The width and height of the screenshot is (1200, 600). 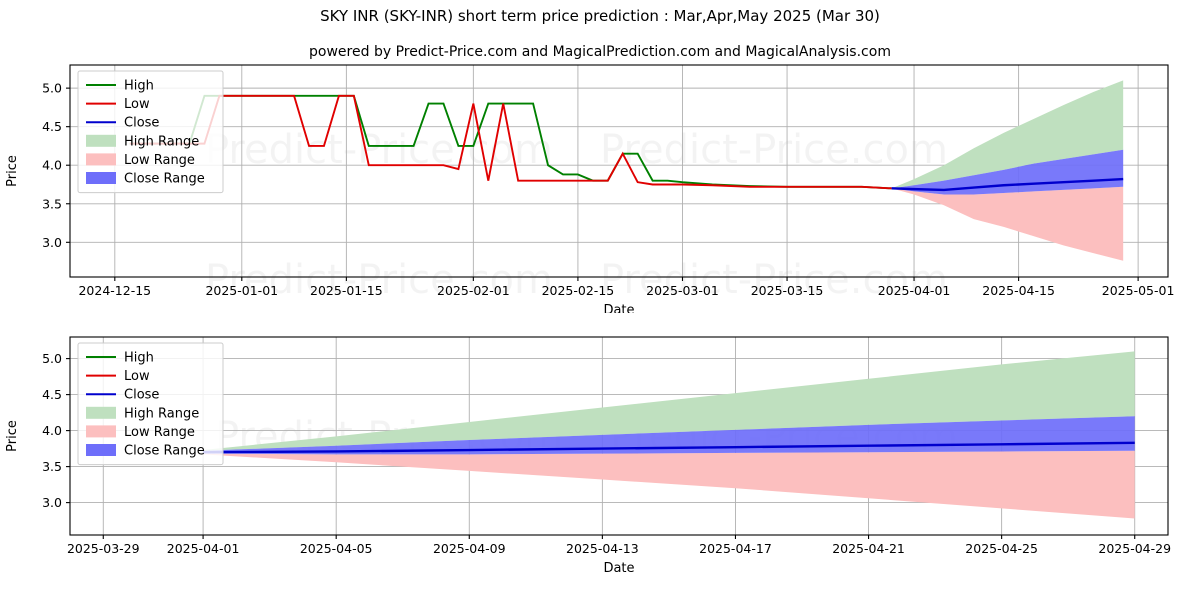 What do you see at coordinates (1007, 172) in the screenshot?
I see `close-range-band` at bounding box center [1007, 172].